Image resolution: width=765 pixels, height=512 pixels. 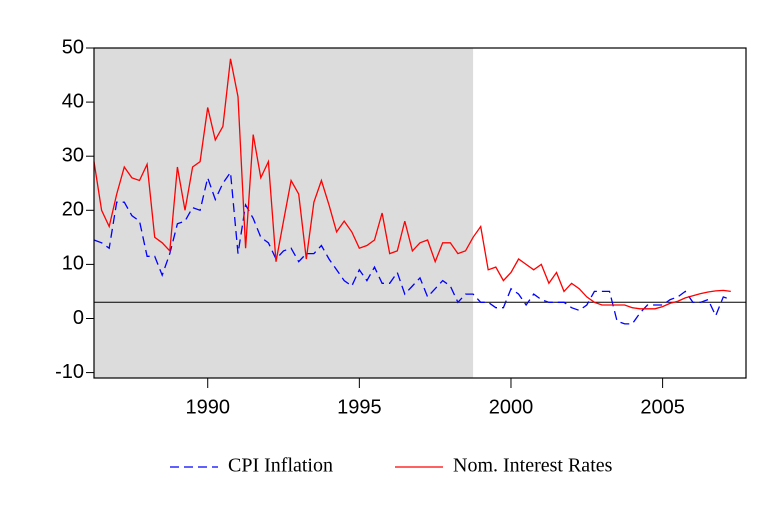 I want to click on y-tick-label: 40, so click(x=73, y=101).